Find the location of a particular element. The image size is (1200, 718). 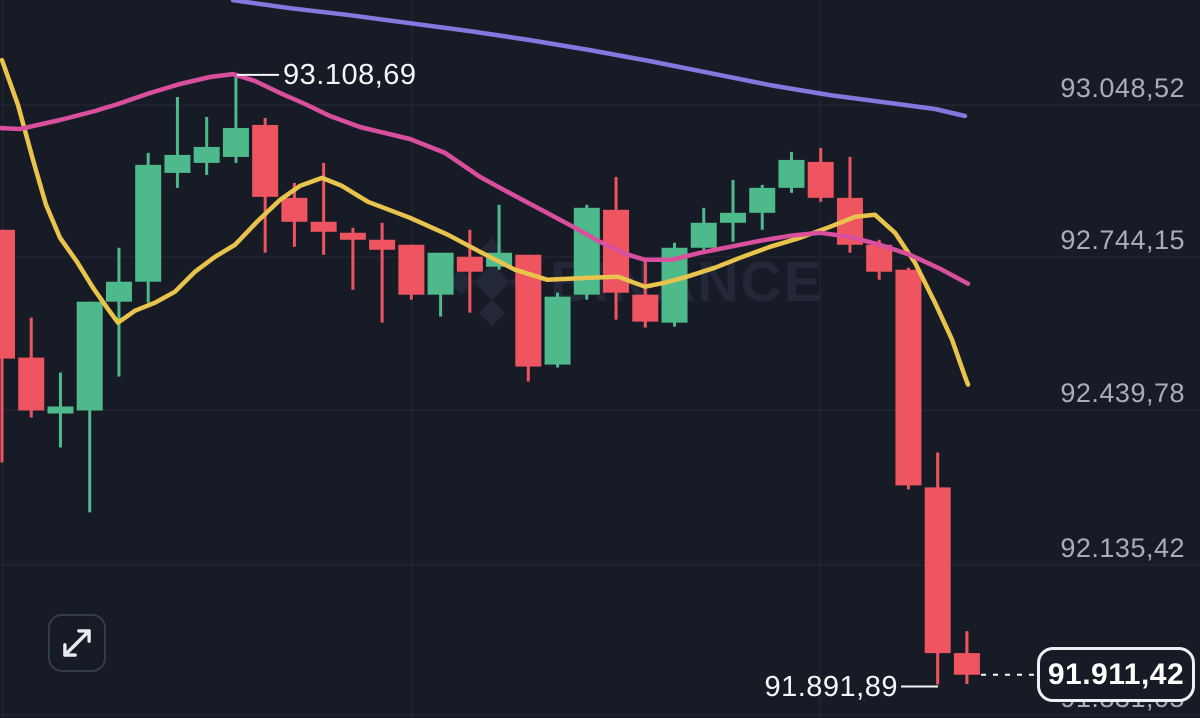

high-price-callout: 93.108,69 is located at coordinates (350, 74).